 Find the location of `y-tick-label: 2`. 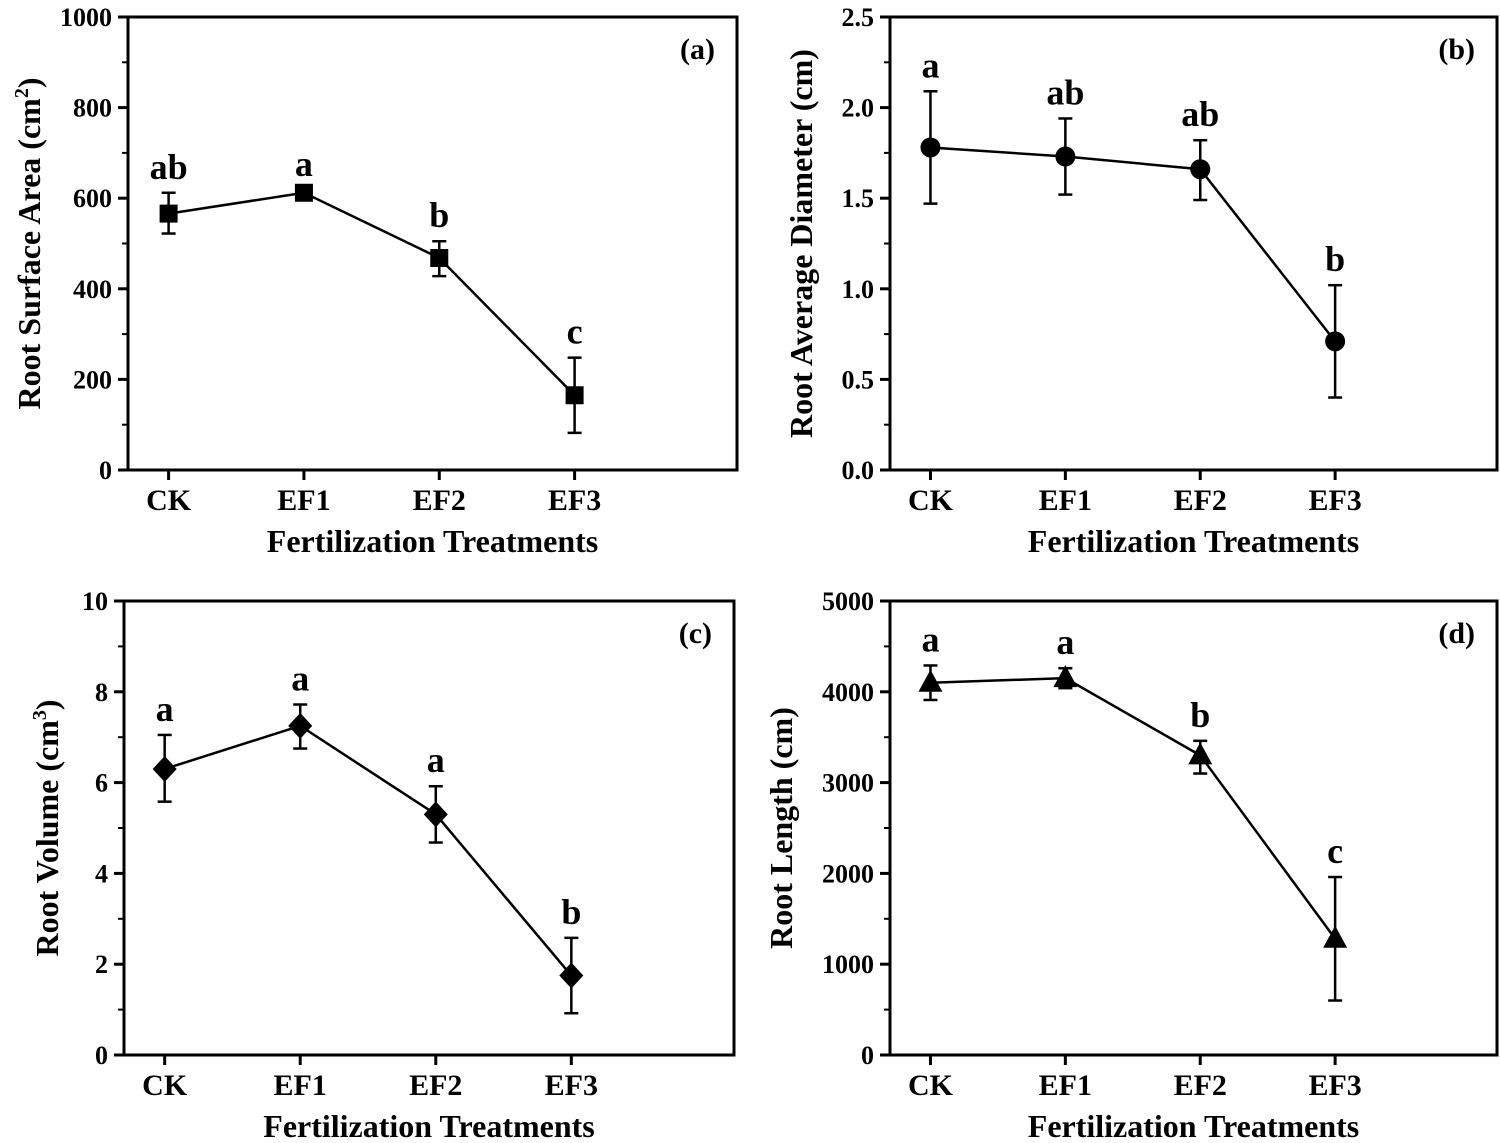

y-tick-label: 2 is located at coordinates (101, 964).